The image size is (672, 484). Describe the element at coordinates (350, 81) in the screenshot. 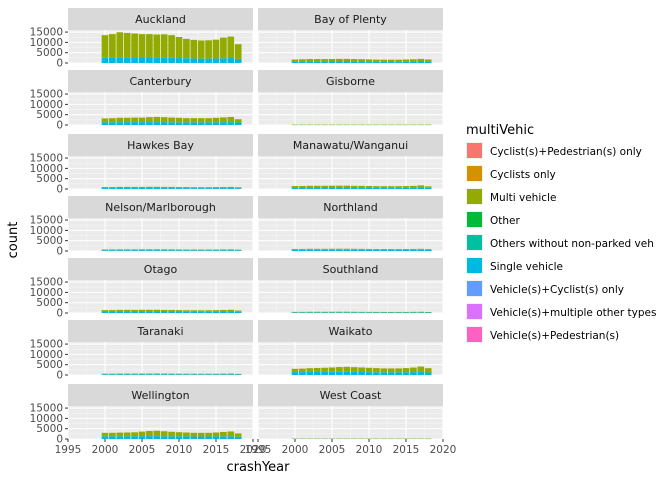

I see `facet-strip-label: Gisborne` at that location.